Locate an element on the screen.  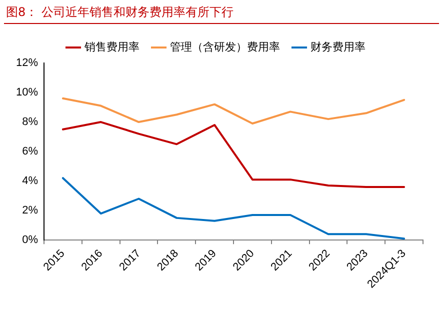
legend-label: 销售费用率 is located at coordinates (111, 47).